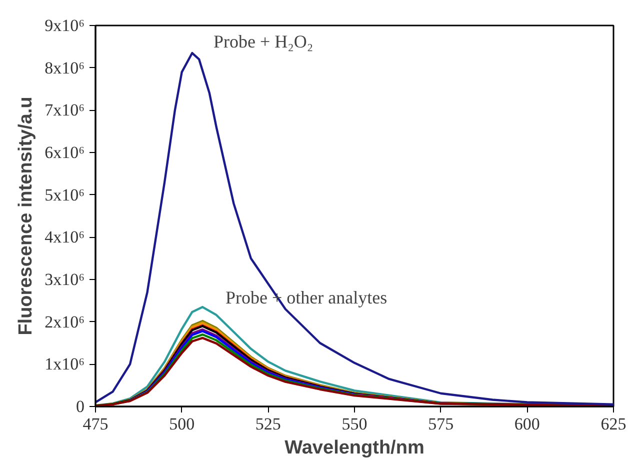 The image size is (629, 461). What do you see at coordinates (441, 424) in the screenshot?
I see `x-tick-label: 575` at bounding box center [441, 424].